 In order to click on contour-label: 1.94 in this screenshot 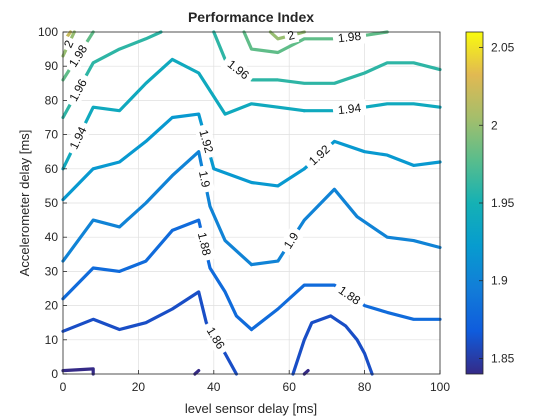, I will do `click(349, 109)`.